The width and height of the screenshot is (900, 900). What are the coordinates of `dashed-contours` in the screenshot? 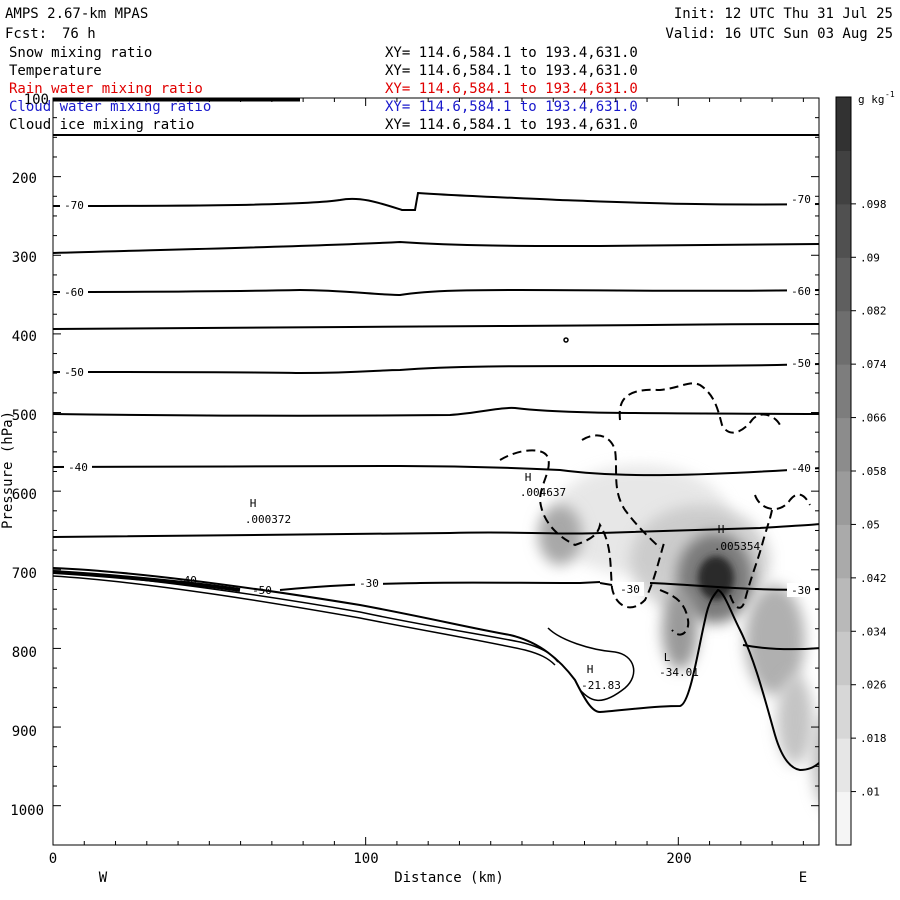 It's located at (655, 509).